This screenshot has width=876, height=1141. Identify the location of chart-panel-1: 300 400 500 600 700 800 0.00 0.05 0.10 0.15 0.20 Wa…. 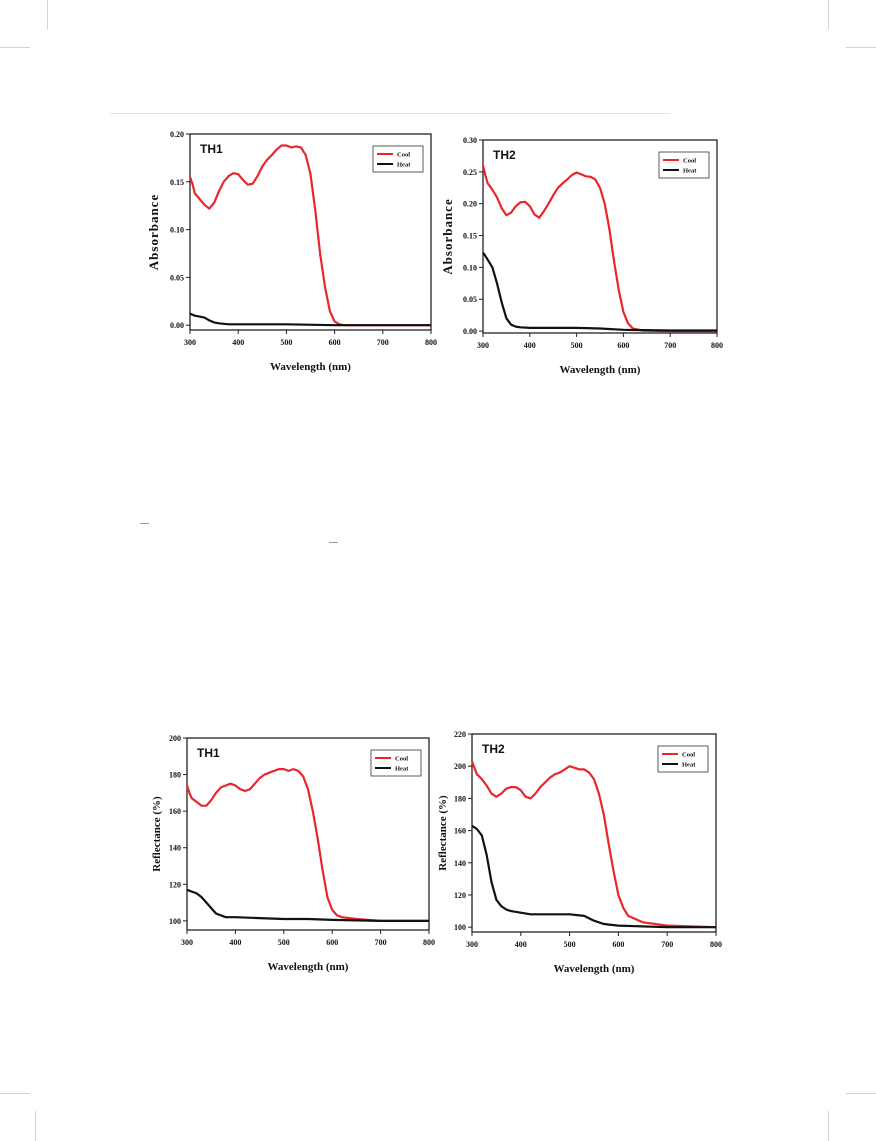
(291, 251).